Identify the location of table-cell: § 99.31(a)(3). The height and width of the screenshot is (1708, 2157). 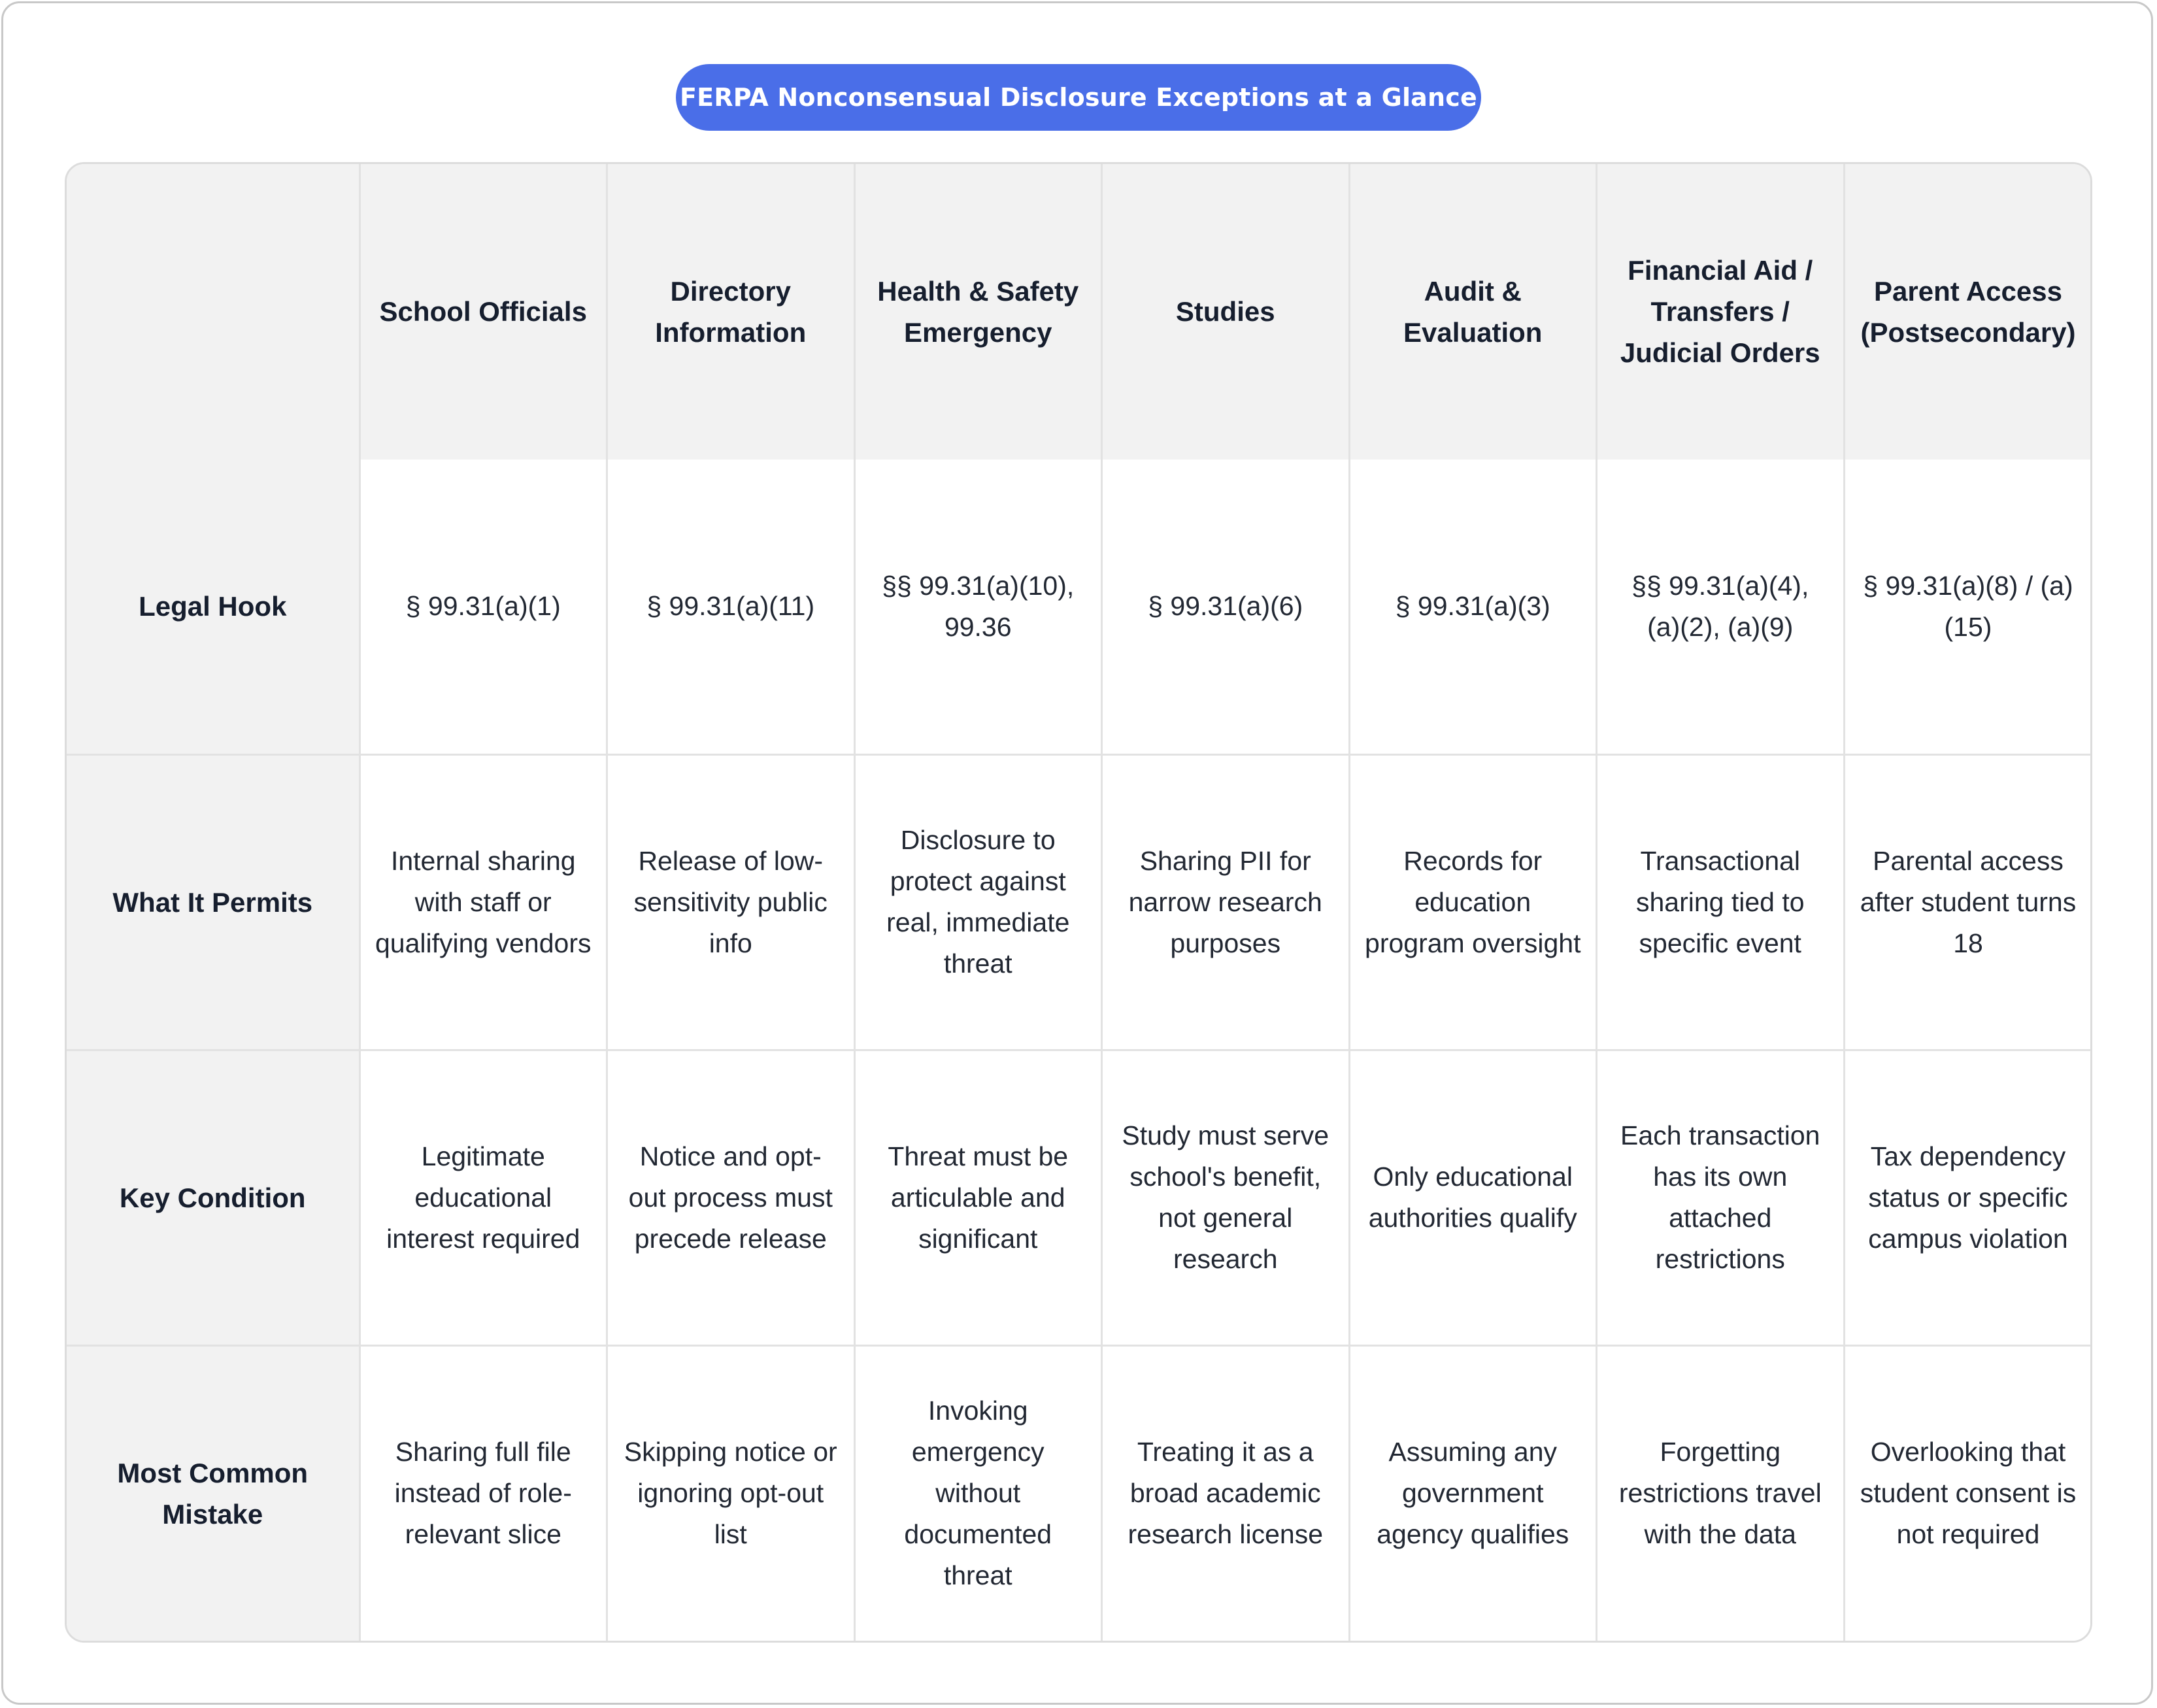
(1472, 607).